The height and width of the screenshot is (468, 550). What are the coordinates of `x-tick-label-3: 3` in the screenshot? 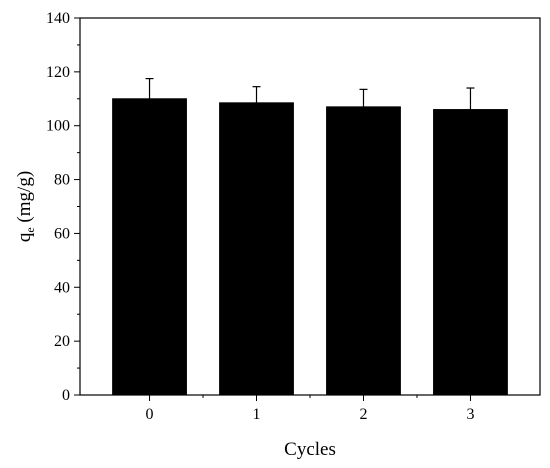 It's located at (470, 414).